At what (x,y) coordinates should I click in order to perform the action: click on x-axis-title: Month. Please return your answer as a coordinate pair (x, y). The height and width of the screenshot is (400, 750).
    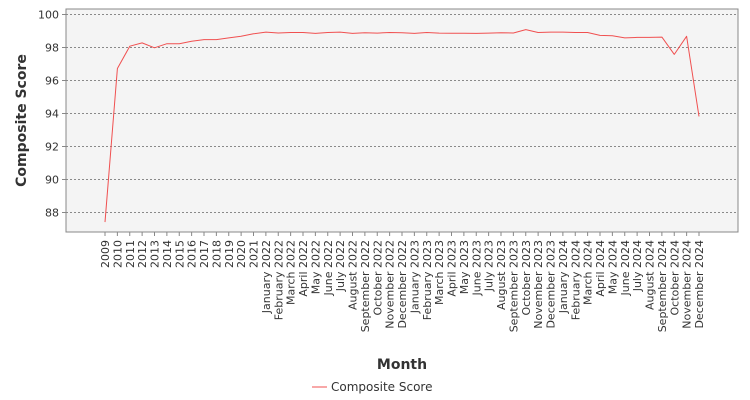
    Looking at the image, I should click on (402, 365).